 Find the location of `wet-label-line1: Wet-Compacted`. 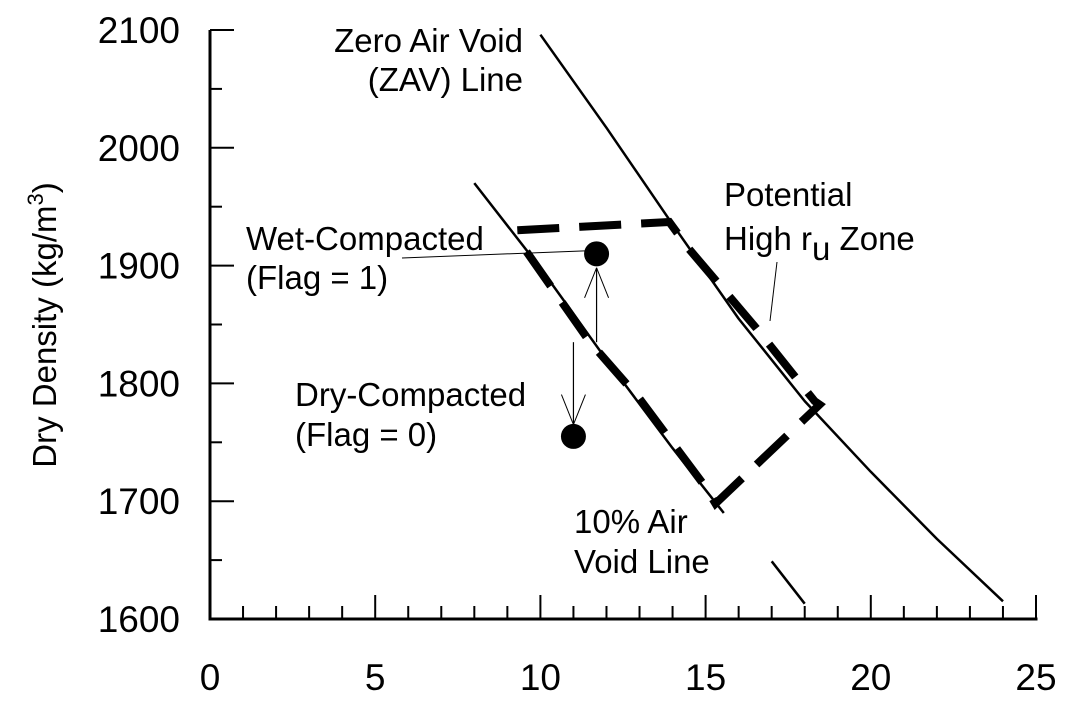

wet-label-line1: Wet-Compacted is located at coordinates (365, 238).